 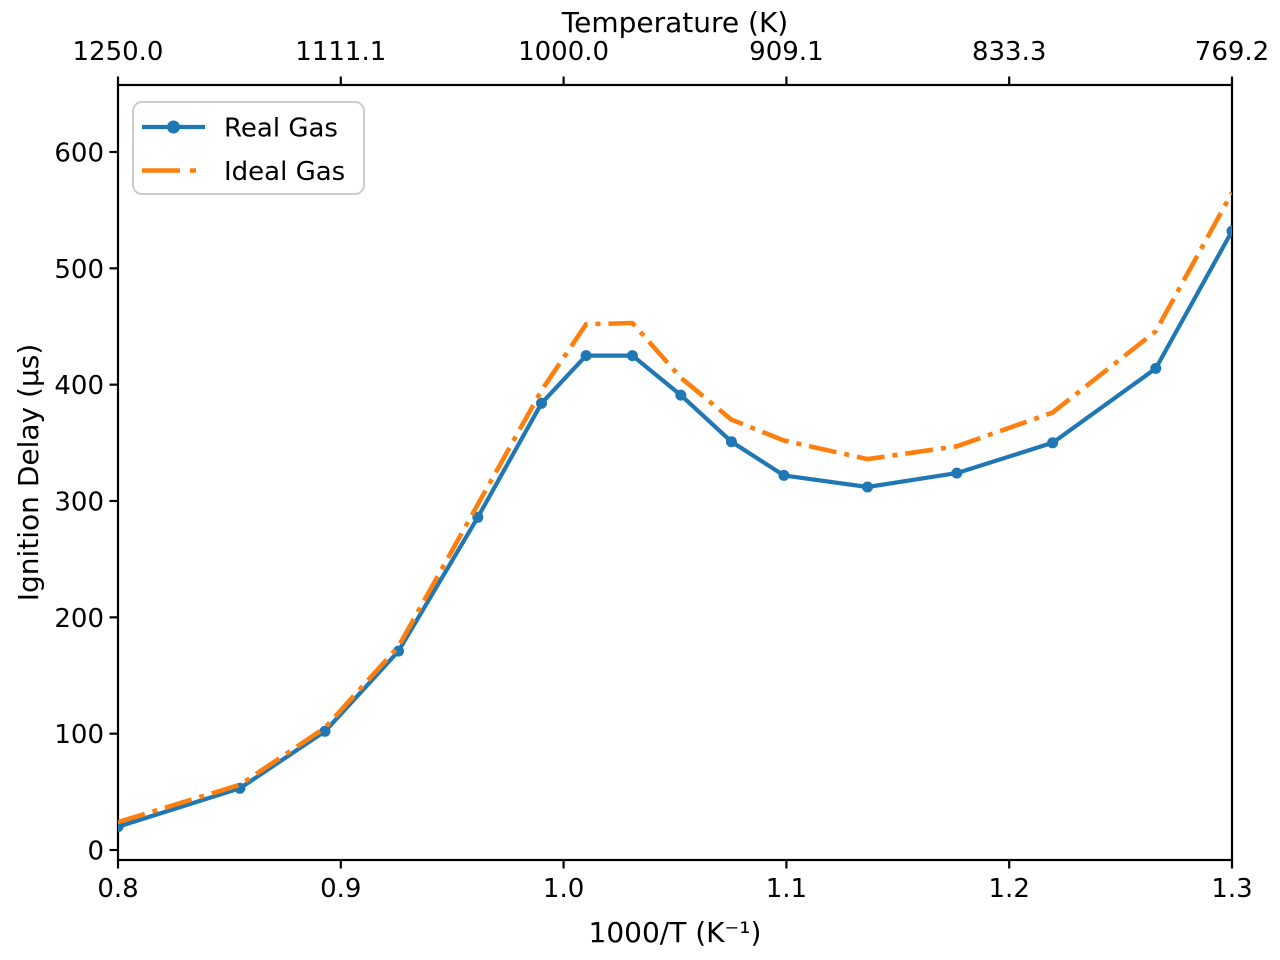 I want to click on legend-sample-marker, so click(x=173, y=127).